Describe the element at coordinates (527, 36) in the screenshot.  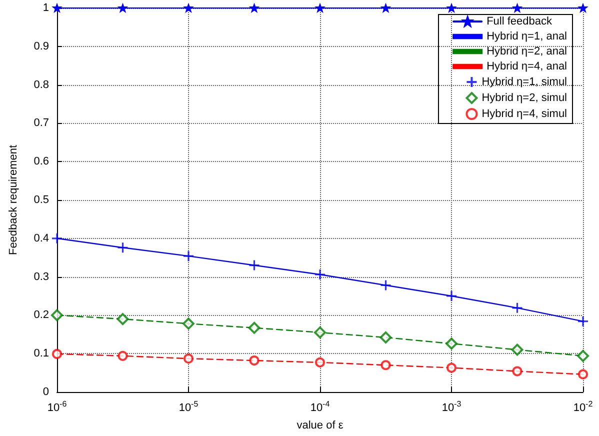
I see `legend-label: Hybrid η=1, anal` at that location.